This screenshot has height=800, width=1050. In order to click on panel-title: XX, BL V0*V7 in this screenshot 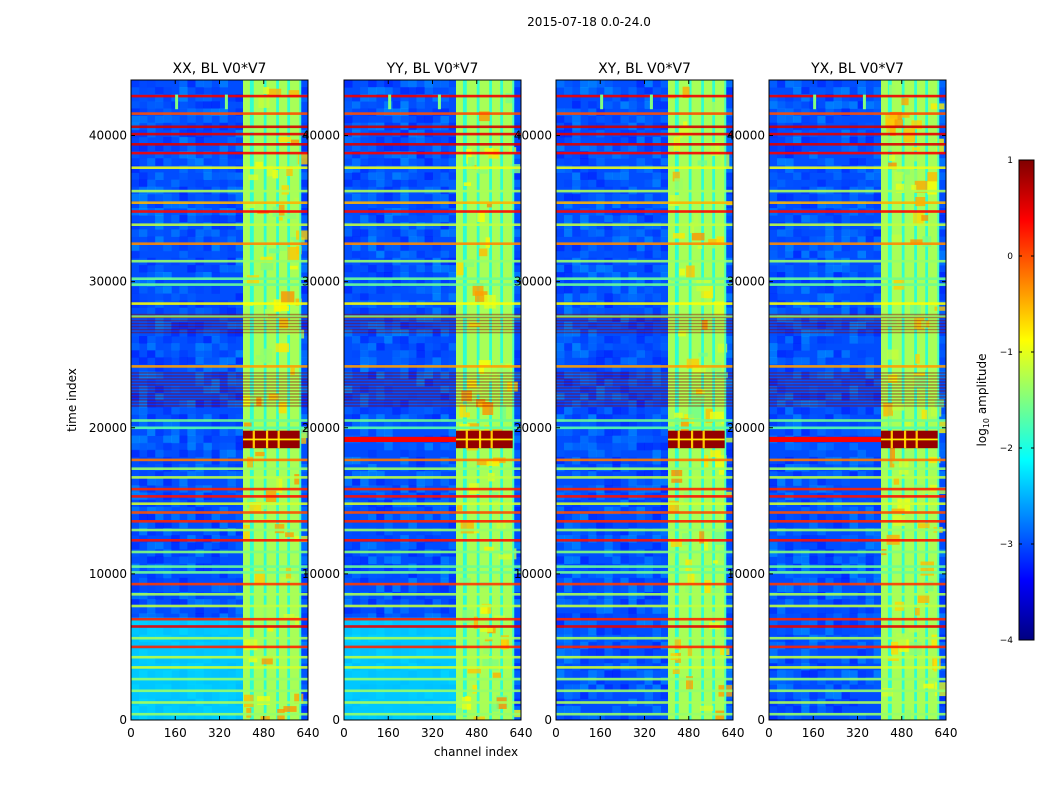, I will do `click(220, 69)`.